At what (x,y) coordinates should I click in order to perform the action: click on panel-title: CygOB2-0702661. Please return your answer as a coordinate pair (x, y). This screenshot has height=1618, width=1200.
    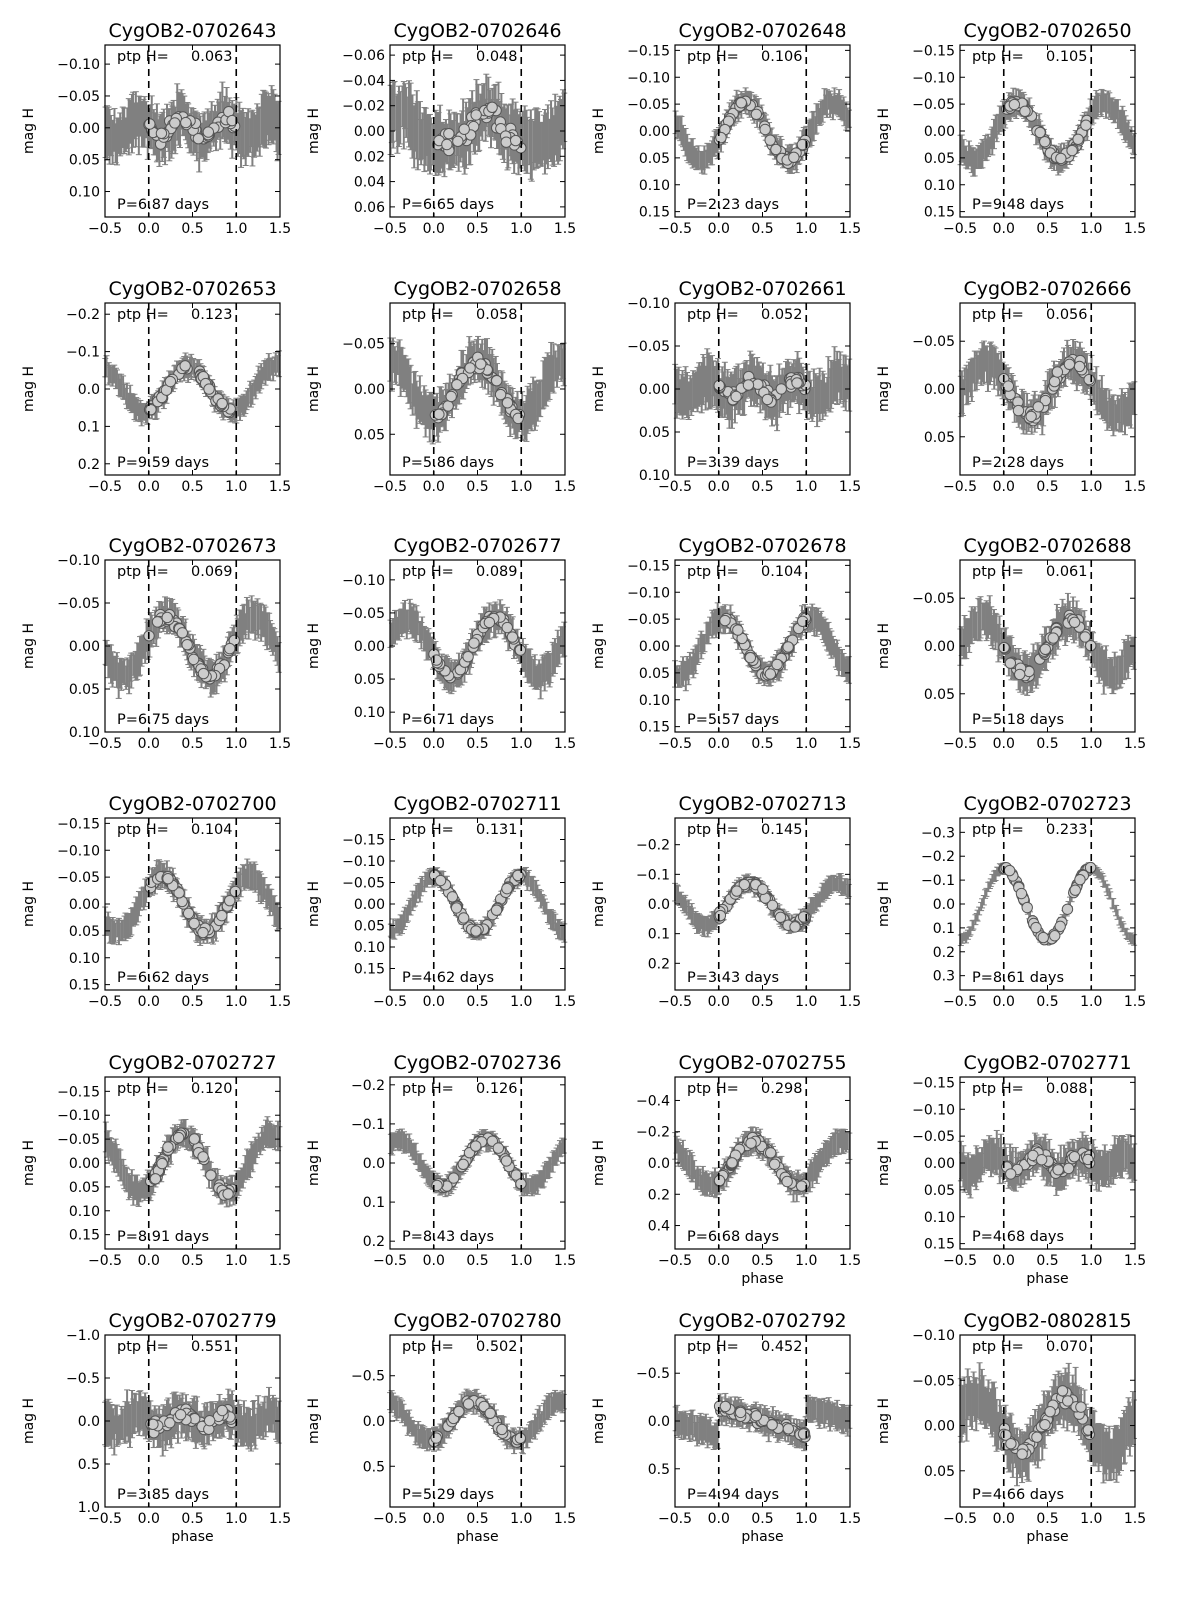
    Looking at the image, I should click on (762, 289).